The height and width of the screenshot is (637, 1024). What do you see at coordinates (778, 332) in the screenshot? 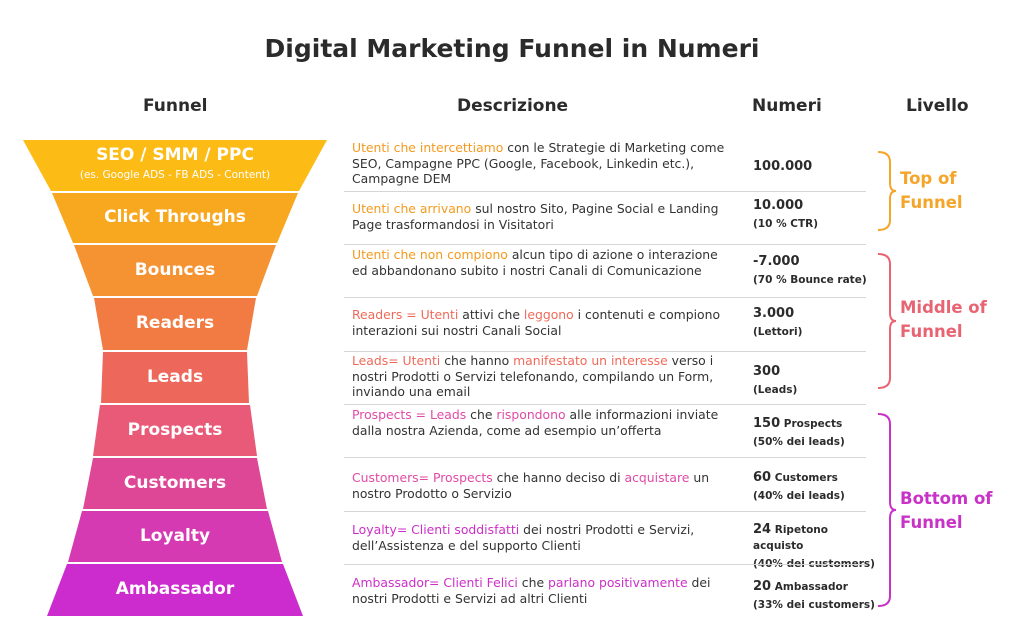
I see `stage-number-note: (Lettori)` at bounding box center [778, 332].